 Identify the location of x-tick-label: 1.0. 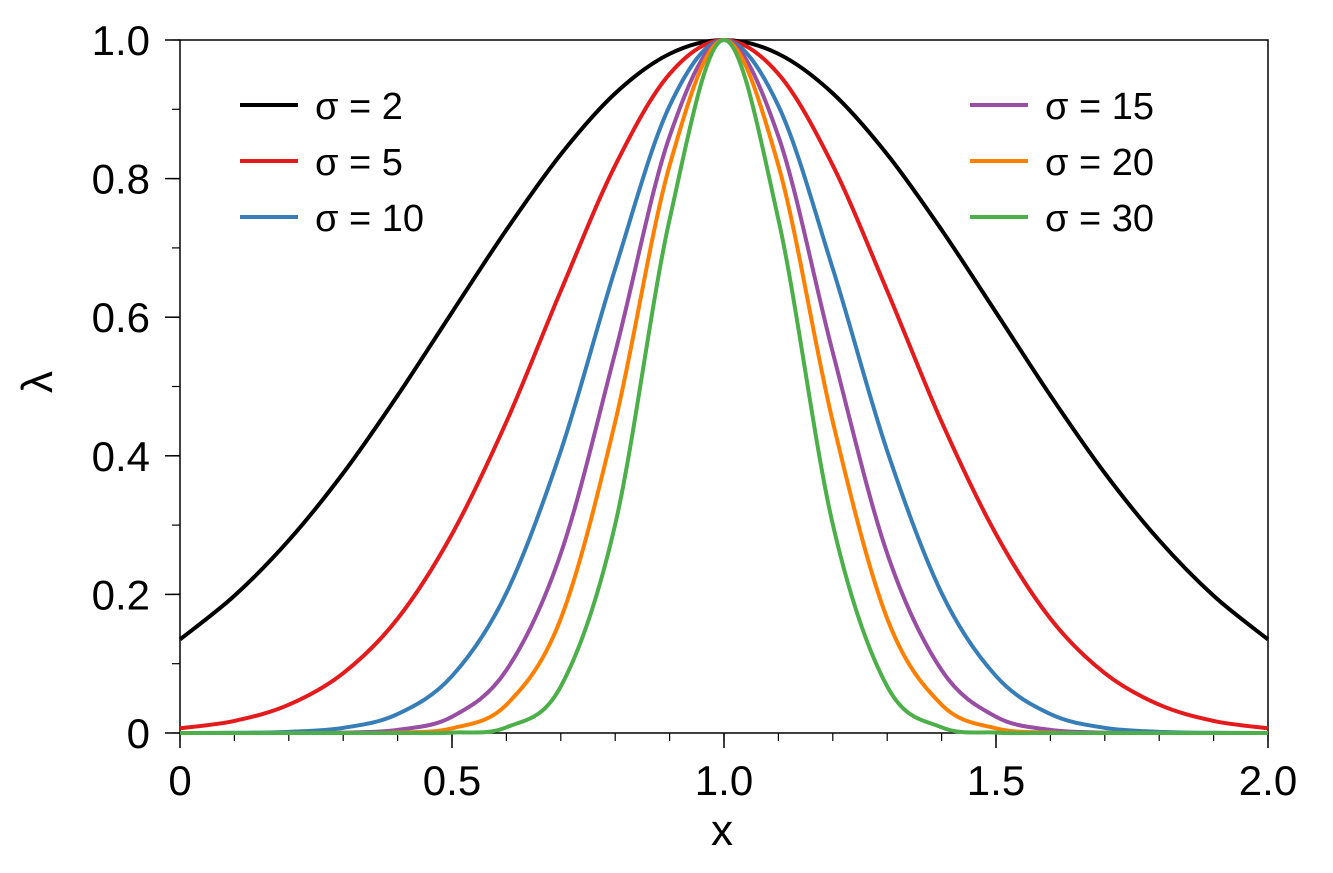
(724, 780).